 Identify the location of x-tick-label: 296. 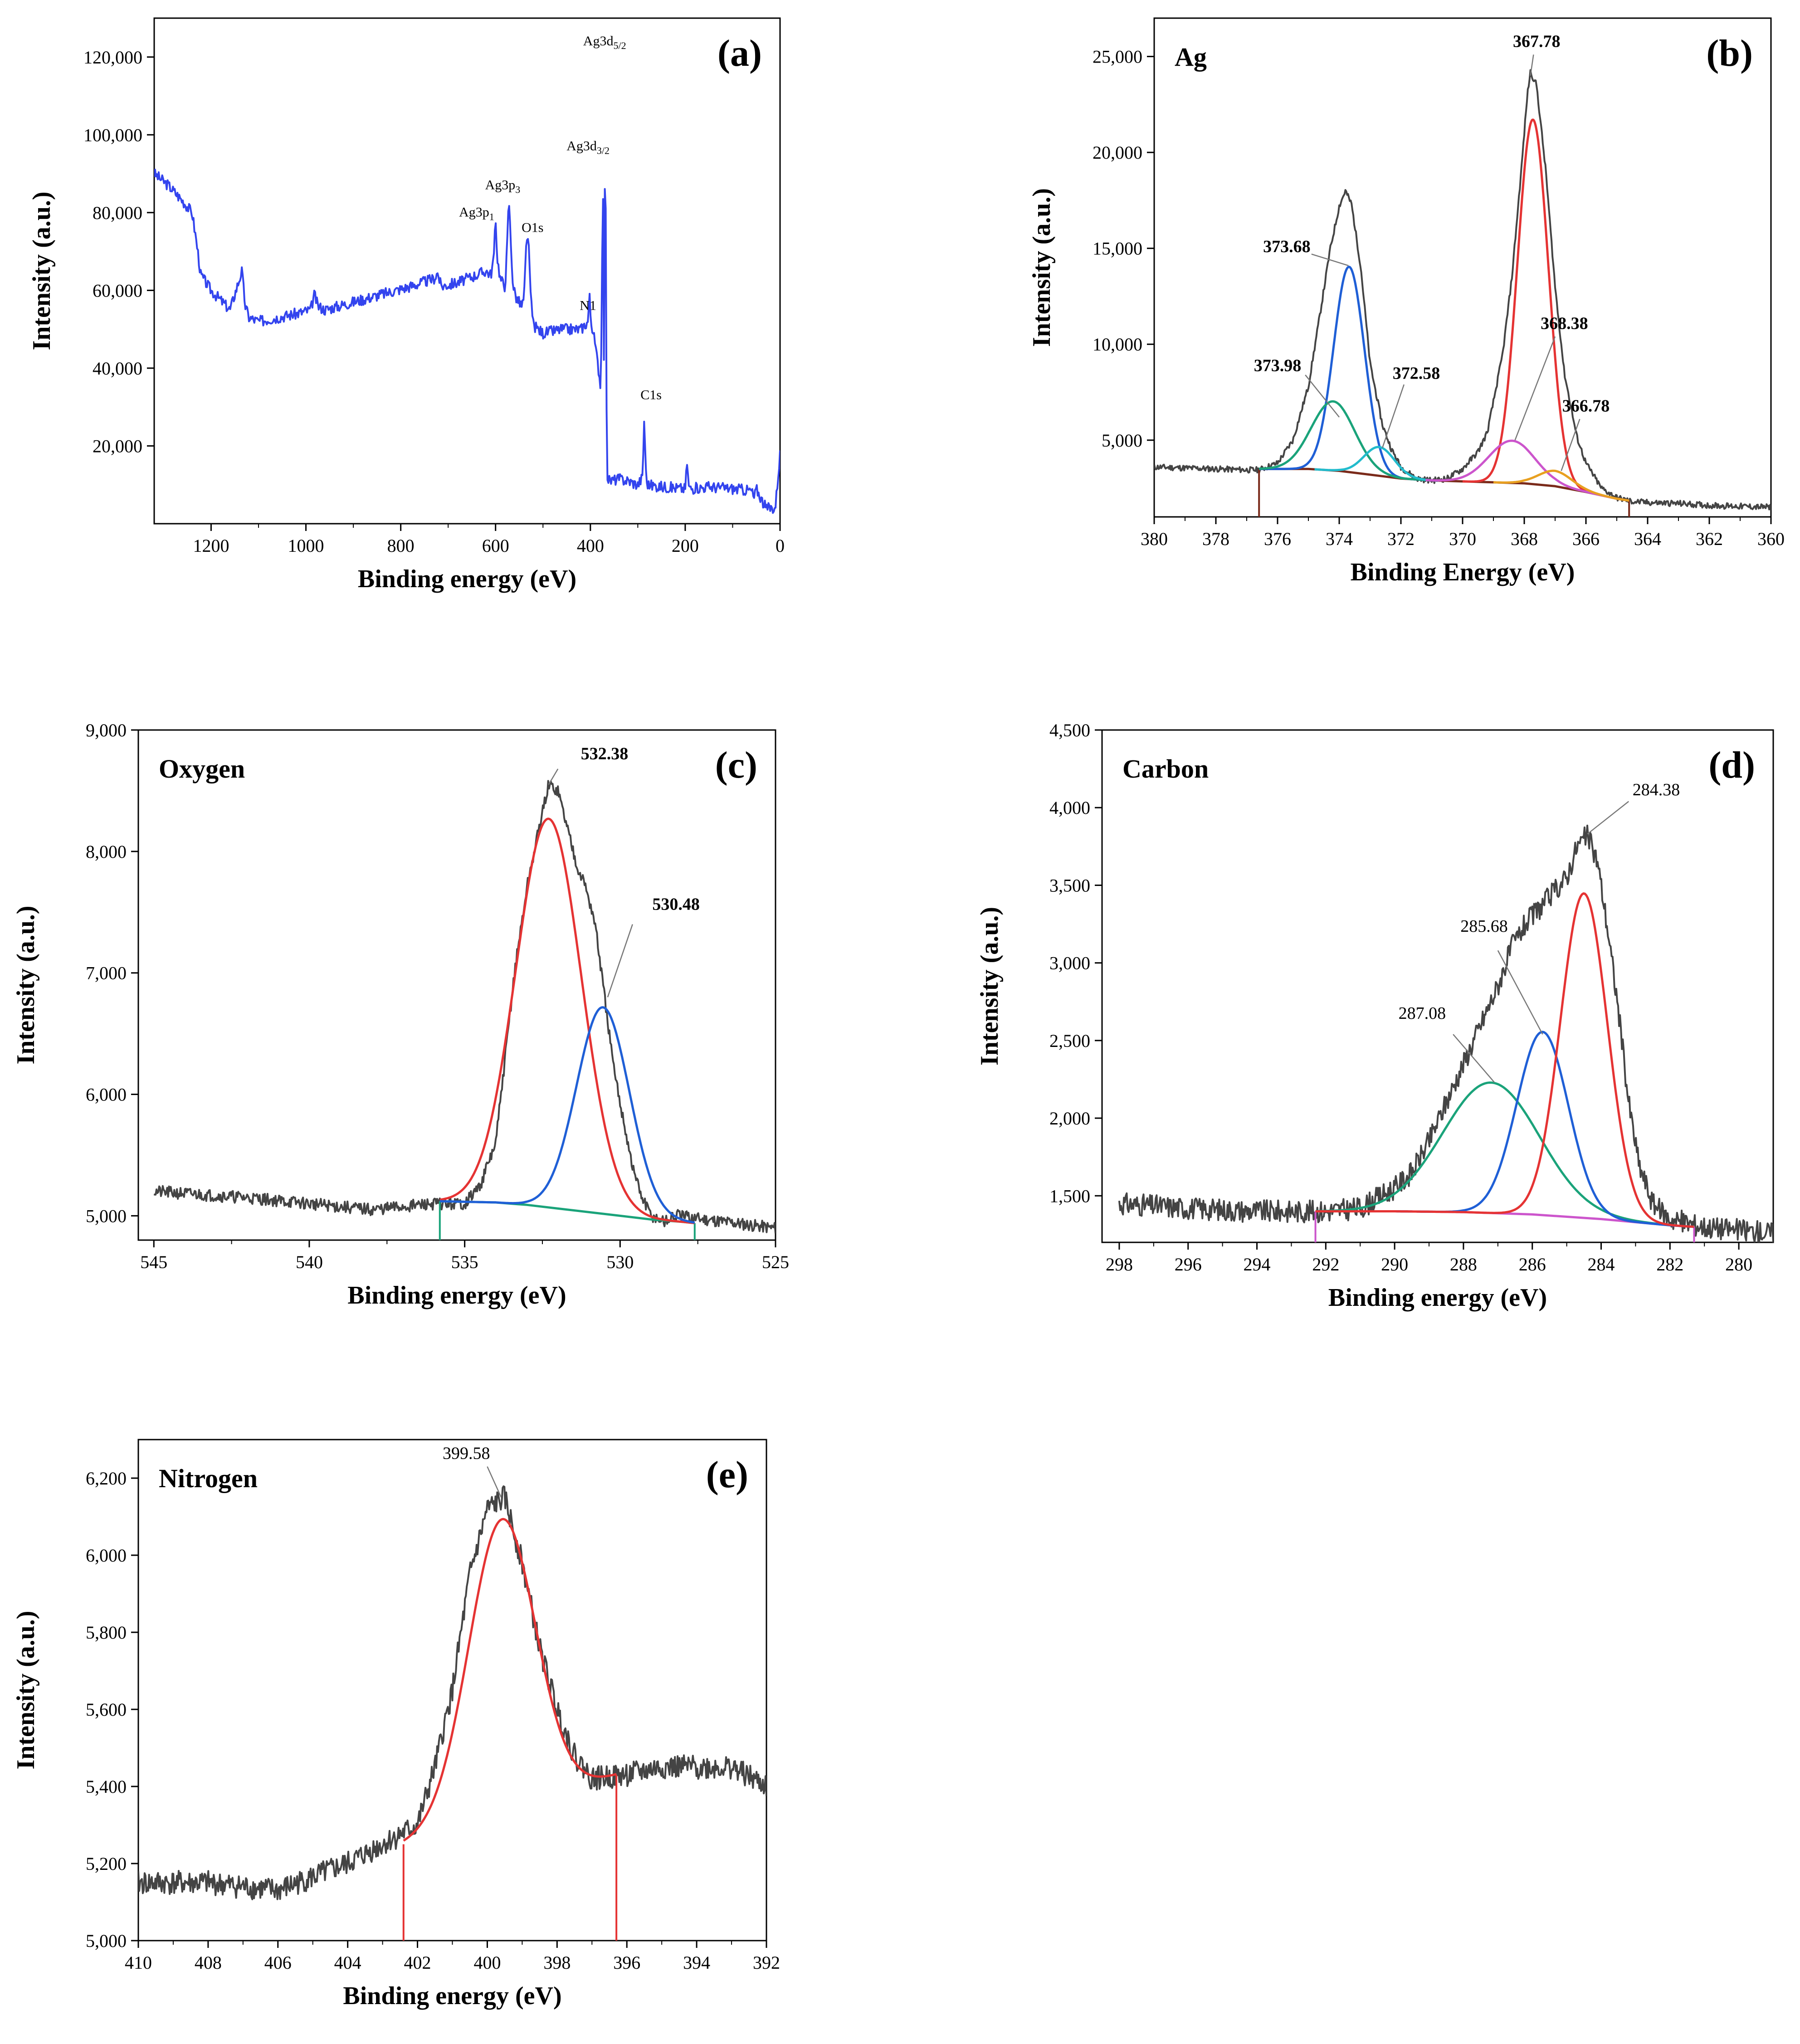
(1188, 1264).